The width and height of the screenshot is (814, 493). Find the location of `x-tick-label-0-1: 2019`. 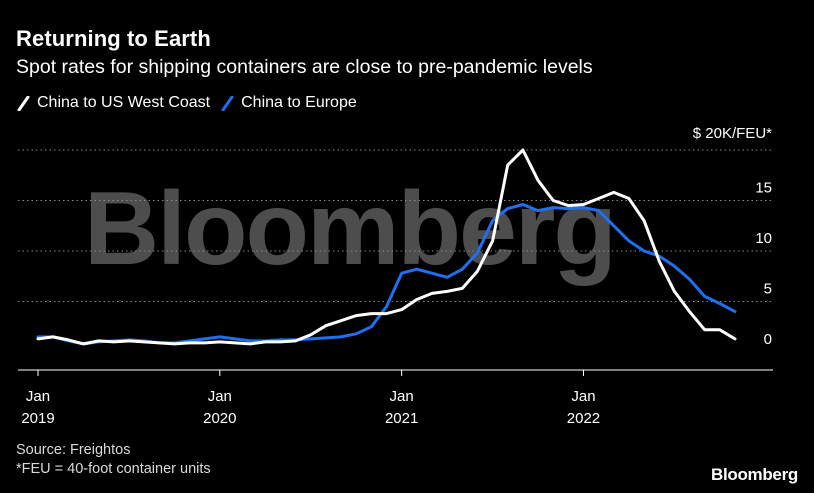

x-tick-label-0-1: 2019 is located at coordinates (37, 418).